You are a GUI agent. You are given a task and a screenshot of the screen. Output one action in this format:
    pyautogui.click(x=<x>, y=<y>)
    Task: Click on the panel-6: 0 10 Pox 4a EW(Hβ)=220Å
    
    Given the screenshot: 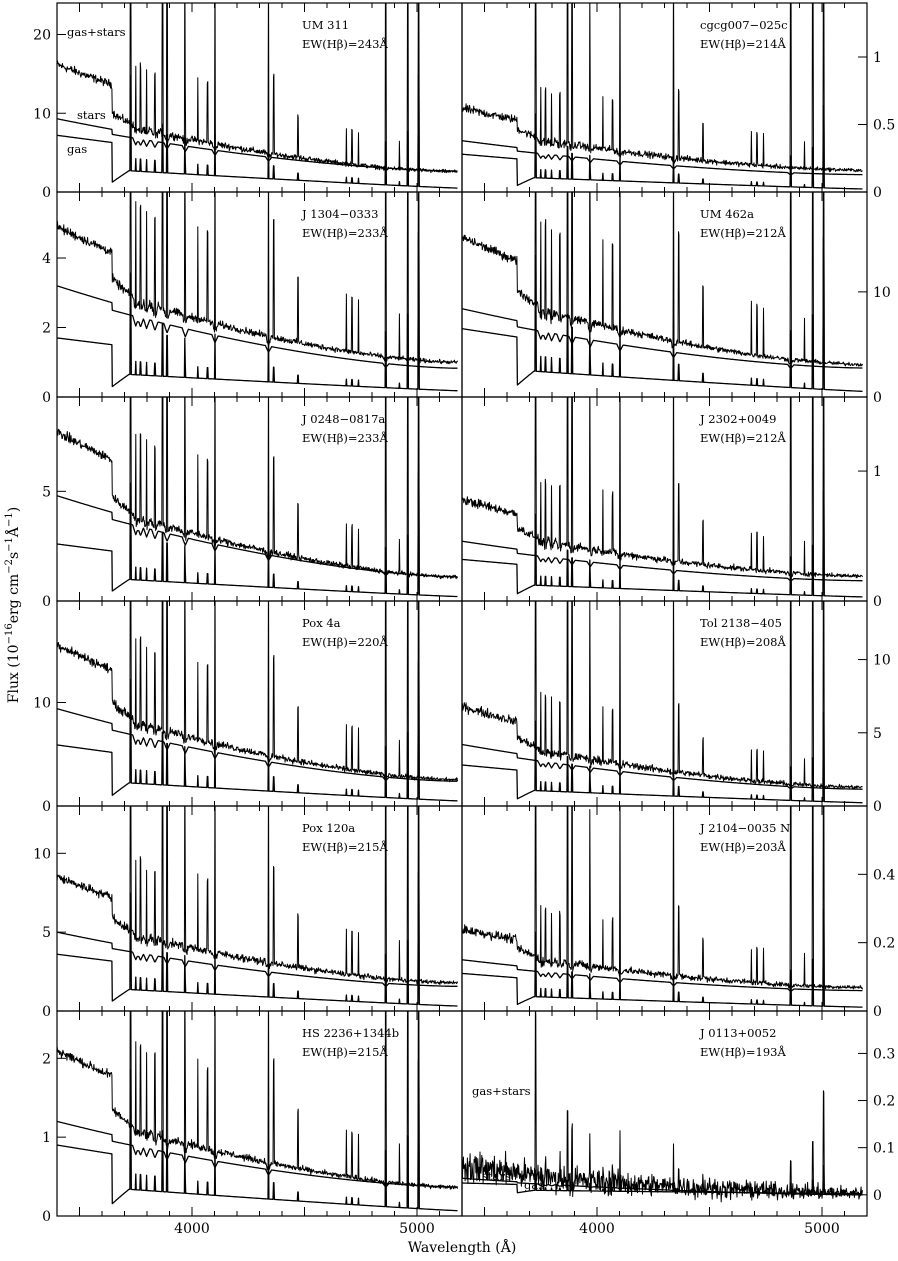 What is the action you would take?
    pyautogui.click(x=248, y=707)
    